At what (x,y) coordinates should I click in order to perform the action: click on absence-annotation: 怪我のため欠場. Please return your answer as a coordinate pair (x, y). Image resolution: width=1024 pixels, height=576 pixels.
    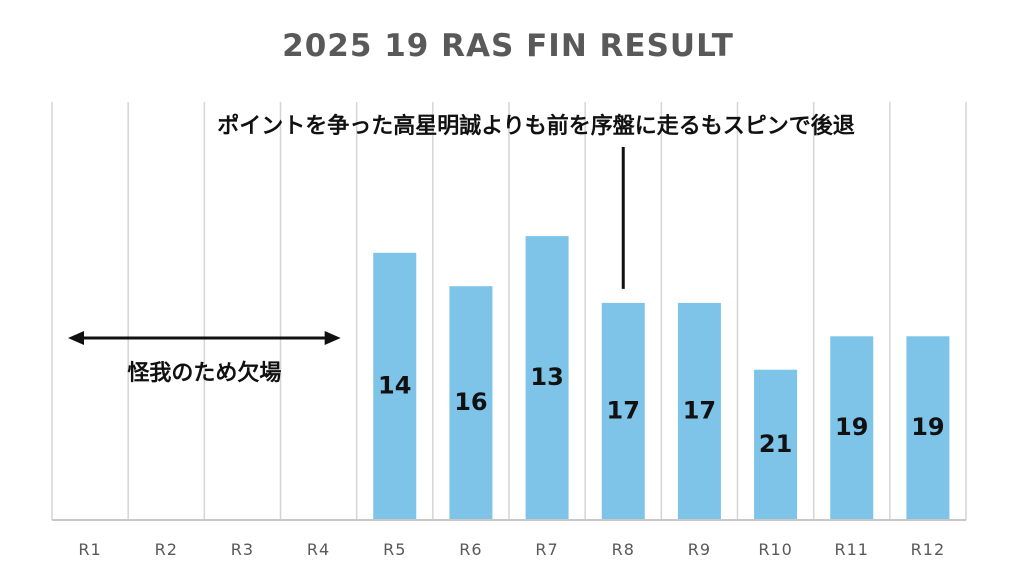
    Looking at the image, I should click on (204, 373).